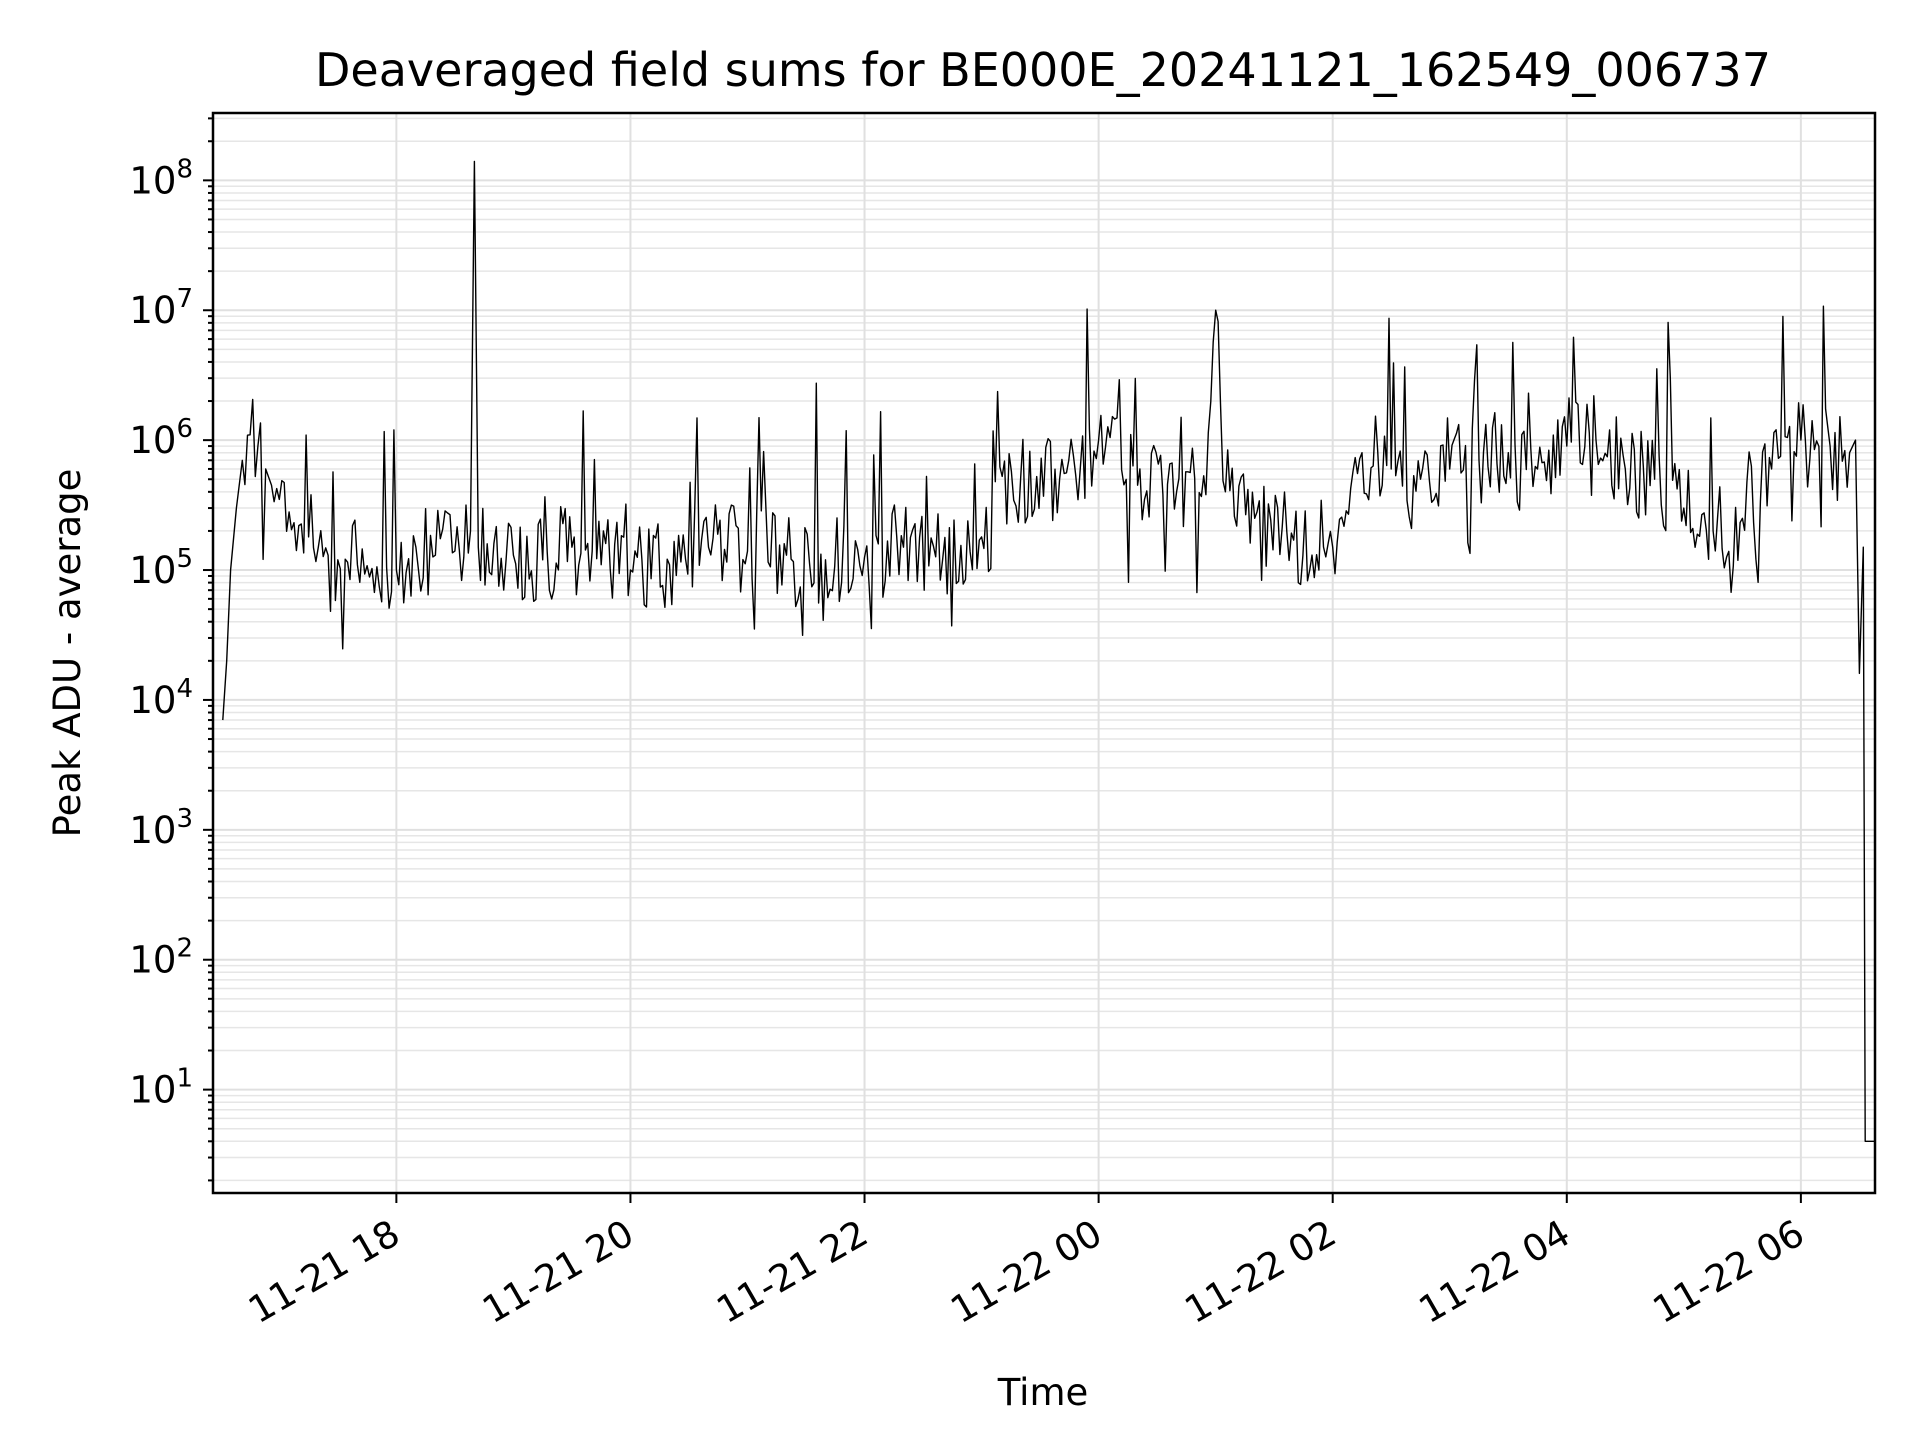  Describe the element at coordinates (161, 958) in the screenshot. I see `y-tick-label: 102` at that location.